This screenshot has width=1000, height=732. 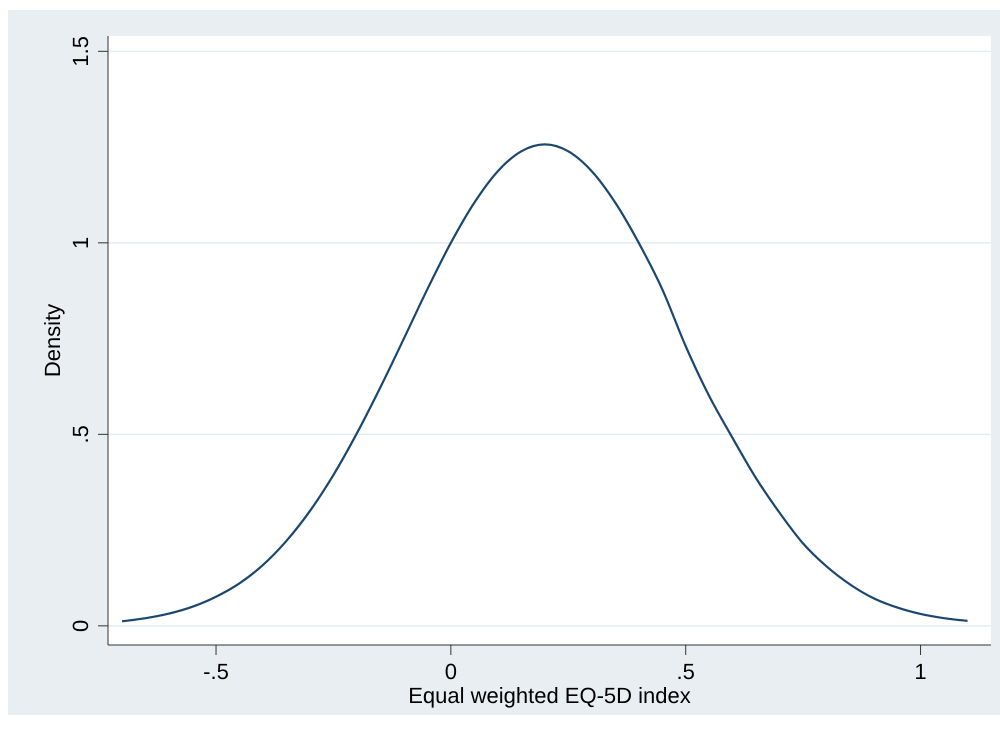 What do you see at coordinates (450, 671) in the screenshot?
I see `x-tick-label: 0` at bounding box center [450, 671].